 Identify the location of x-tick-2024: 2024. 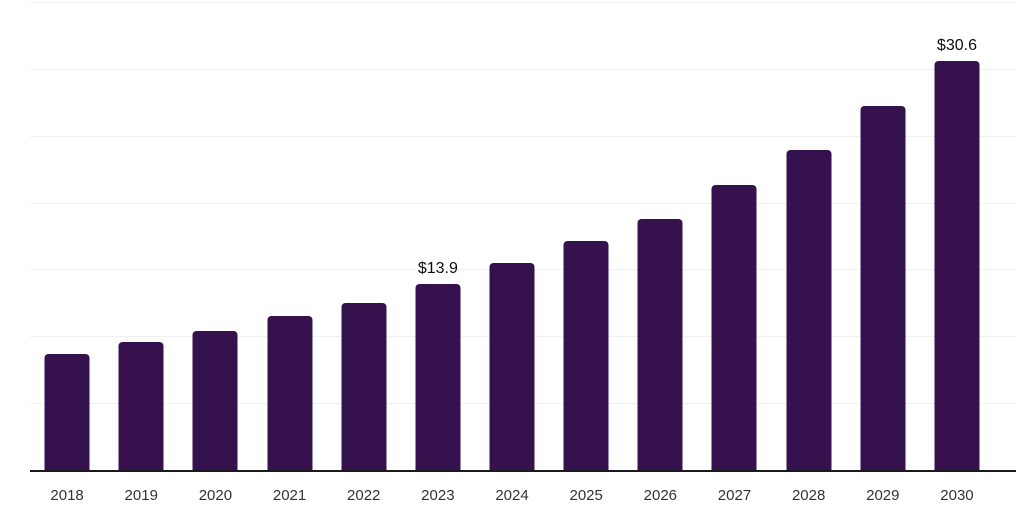
(512, 495).